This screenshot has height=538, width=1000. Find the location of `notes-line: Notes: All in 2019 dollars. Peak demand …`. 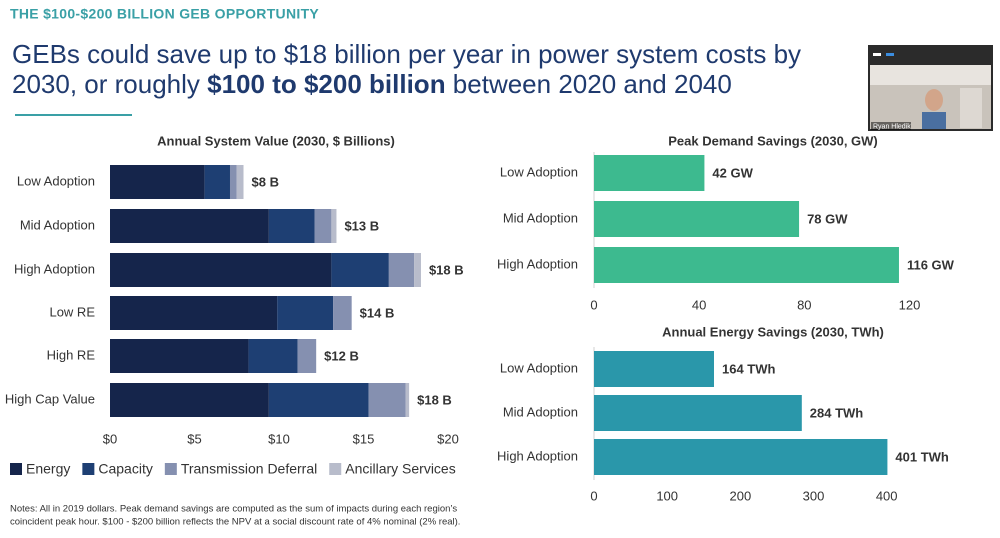

notes-line: Notes: All in 2019 dollars. Peak demand … is located at coordinates (233, 509).